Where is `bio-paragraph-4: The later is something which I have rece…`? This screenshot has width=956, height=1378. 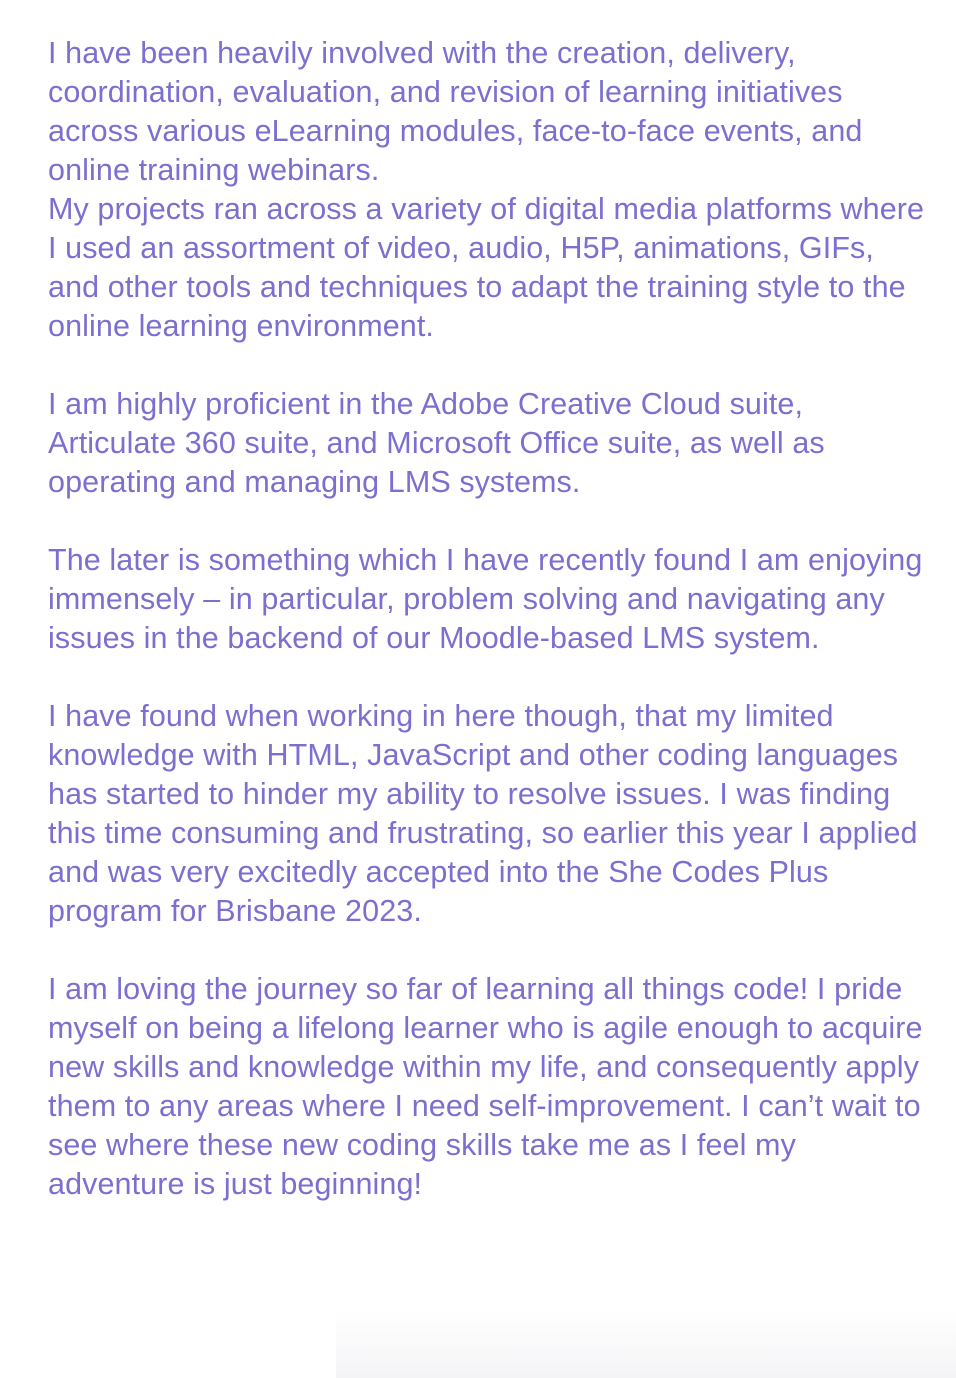
bio-paragraph-4: The later is something which I have rece… is located at coordinates (485, 599).